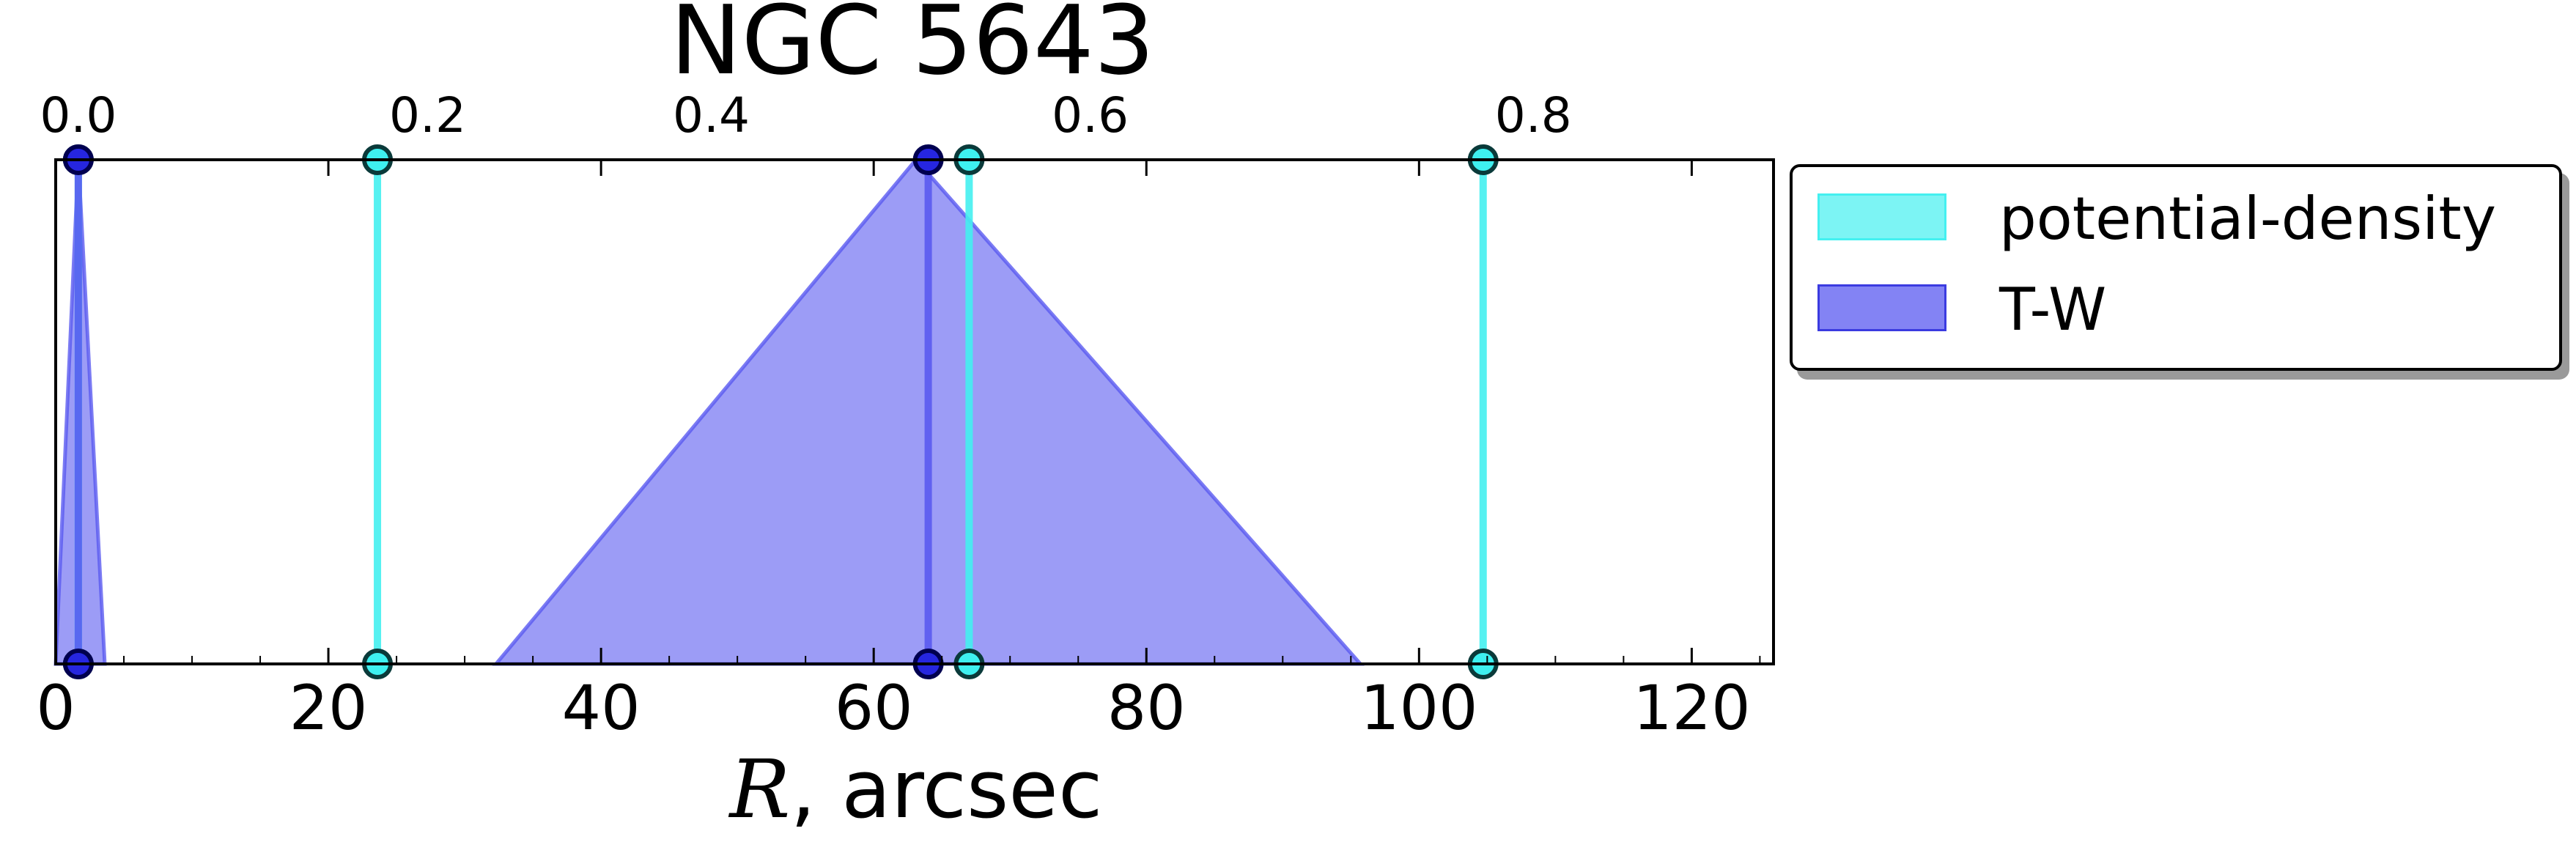 Image resolution: width=2576 pixels, height=853 pixels. Describe the element at coordinates (1533, 115) in the screenshot. I see `top-tick-label-4: 0.8` at that location.